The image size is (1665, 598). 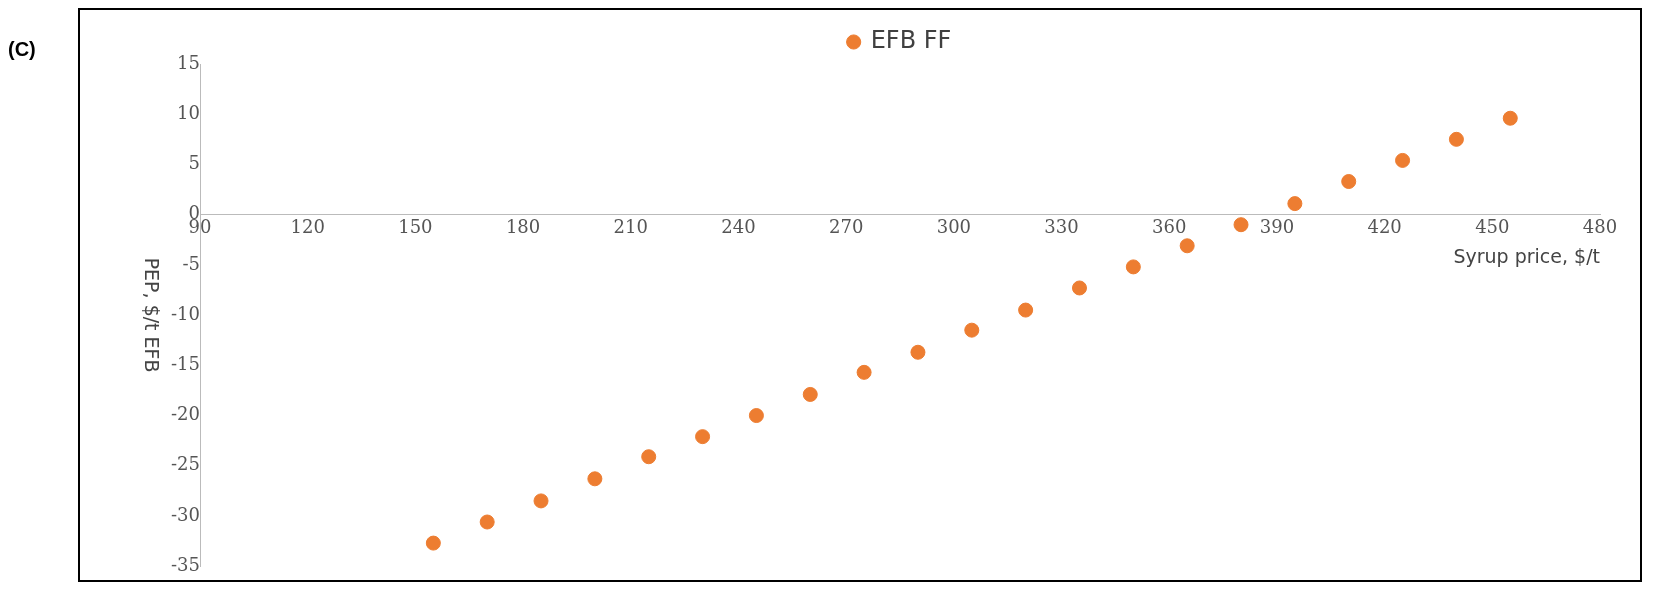 What do you see at coordinates (307, 227) in the screenshot?
I see `x-tick-label: 120` at bounding box center [307, 227].